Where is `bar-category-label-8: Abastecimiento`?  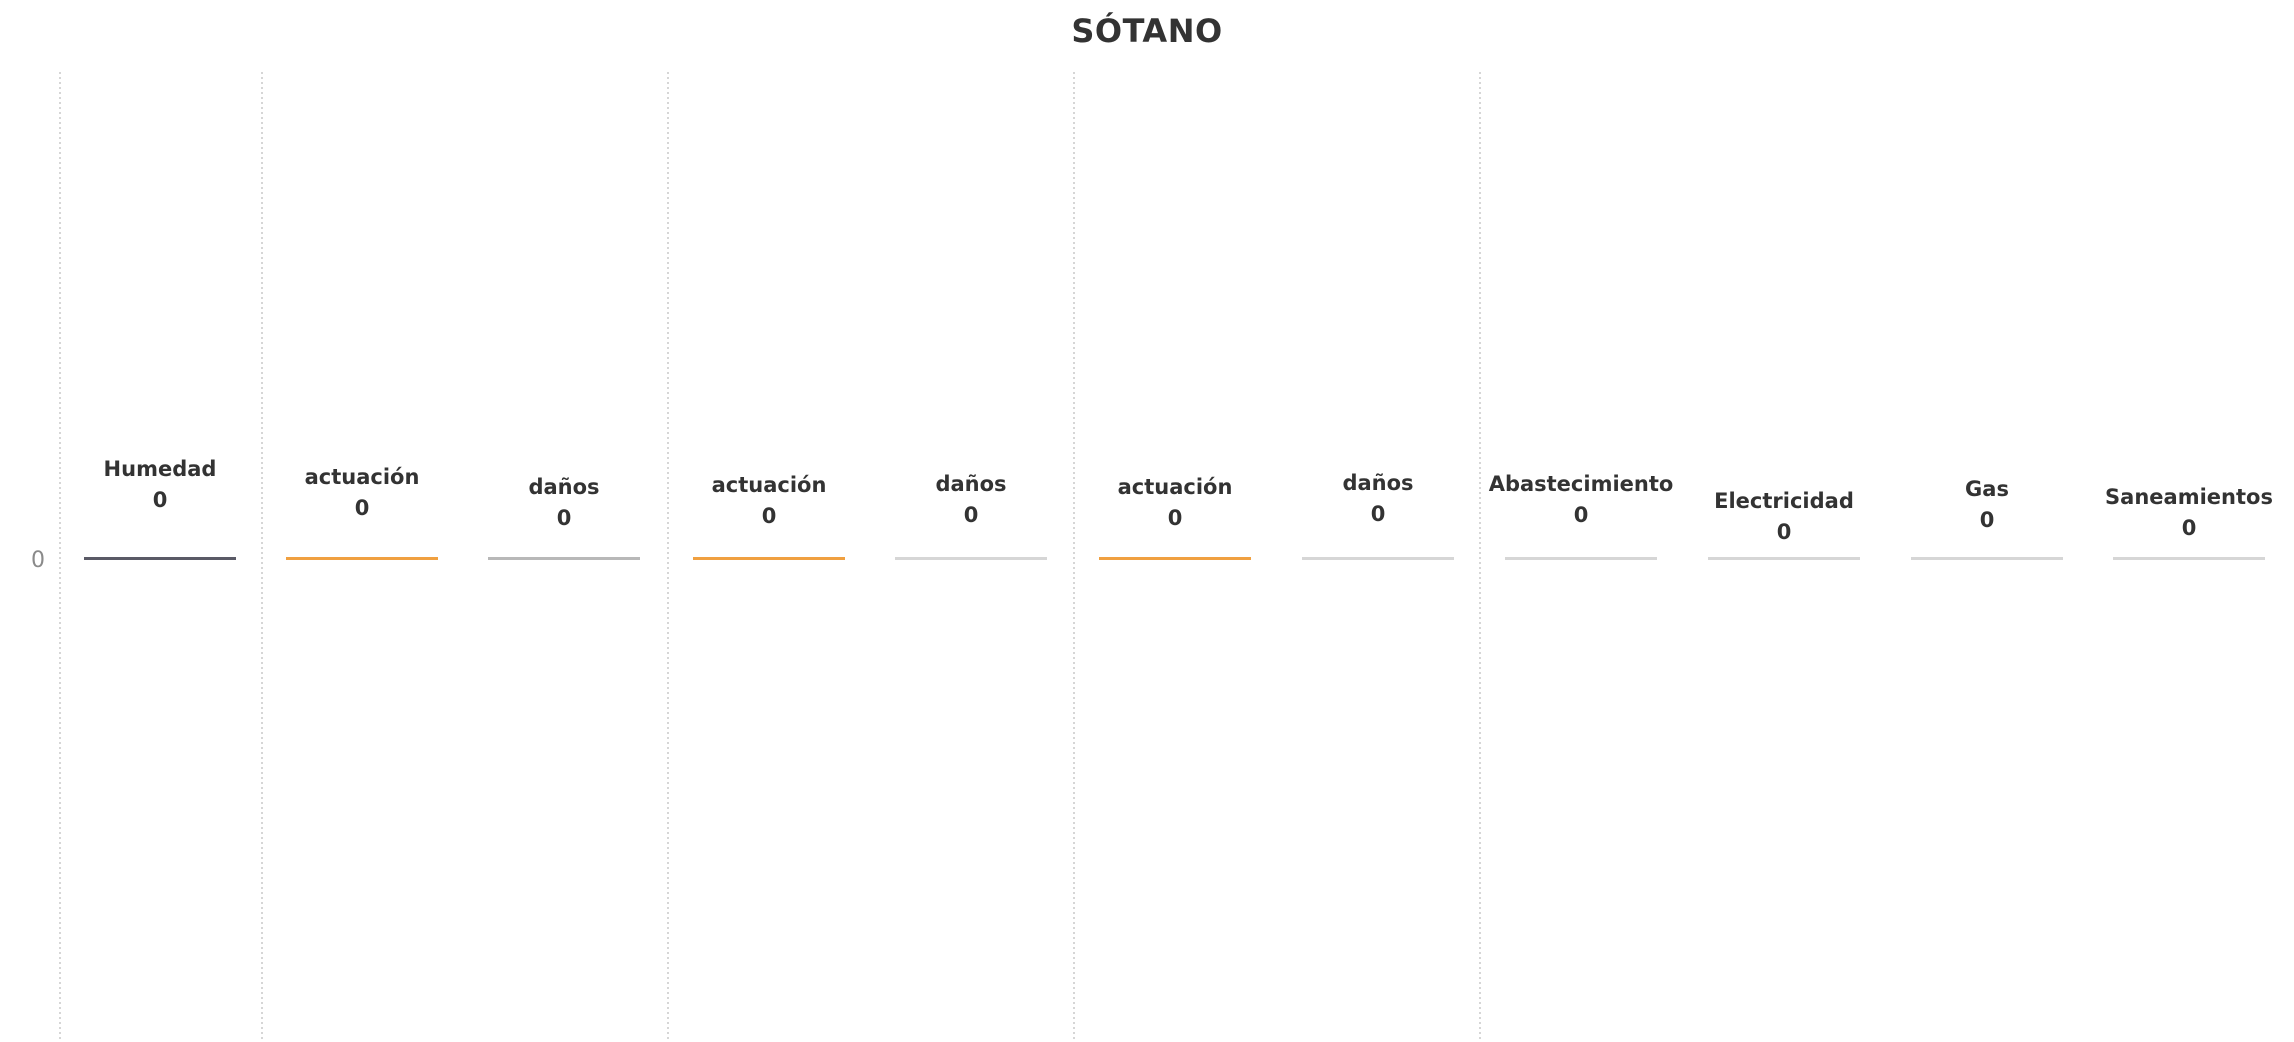
bar-category-label-8: Abastecimiento is located at coordinates (1581, 484).